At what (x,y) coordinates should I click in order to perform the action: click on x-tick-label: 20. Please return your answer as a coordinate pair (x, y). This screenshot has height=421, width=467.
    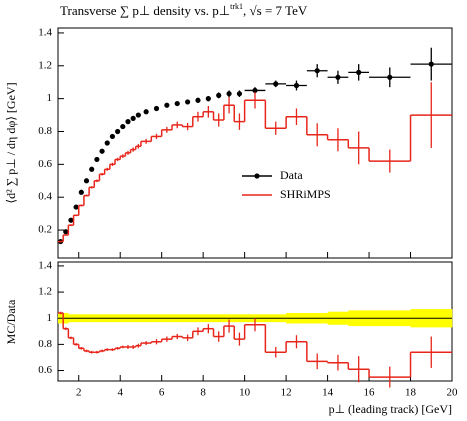
    Looking at the image, I should click on (453, 393).